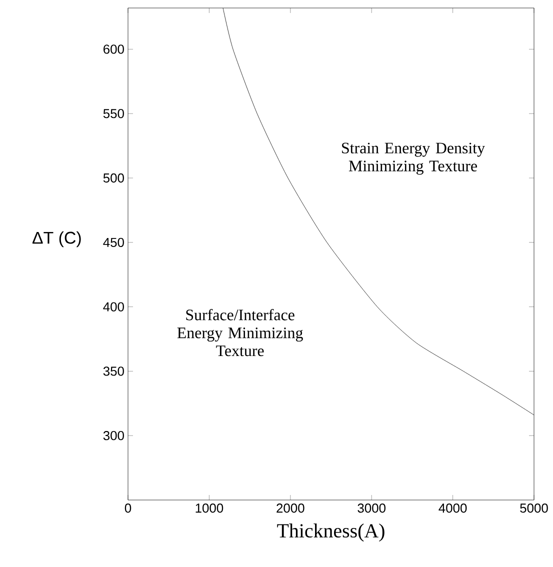  Describe the element at coordinates (113, 113) in the screenshot. I see `y-tick-label: 550` at that location.